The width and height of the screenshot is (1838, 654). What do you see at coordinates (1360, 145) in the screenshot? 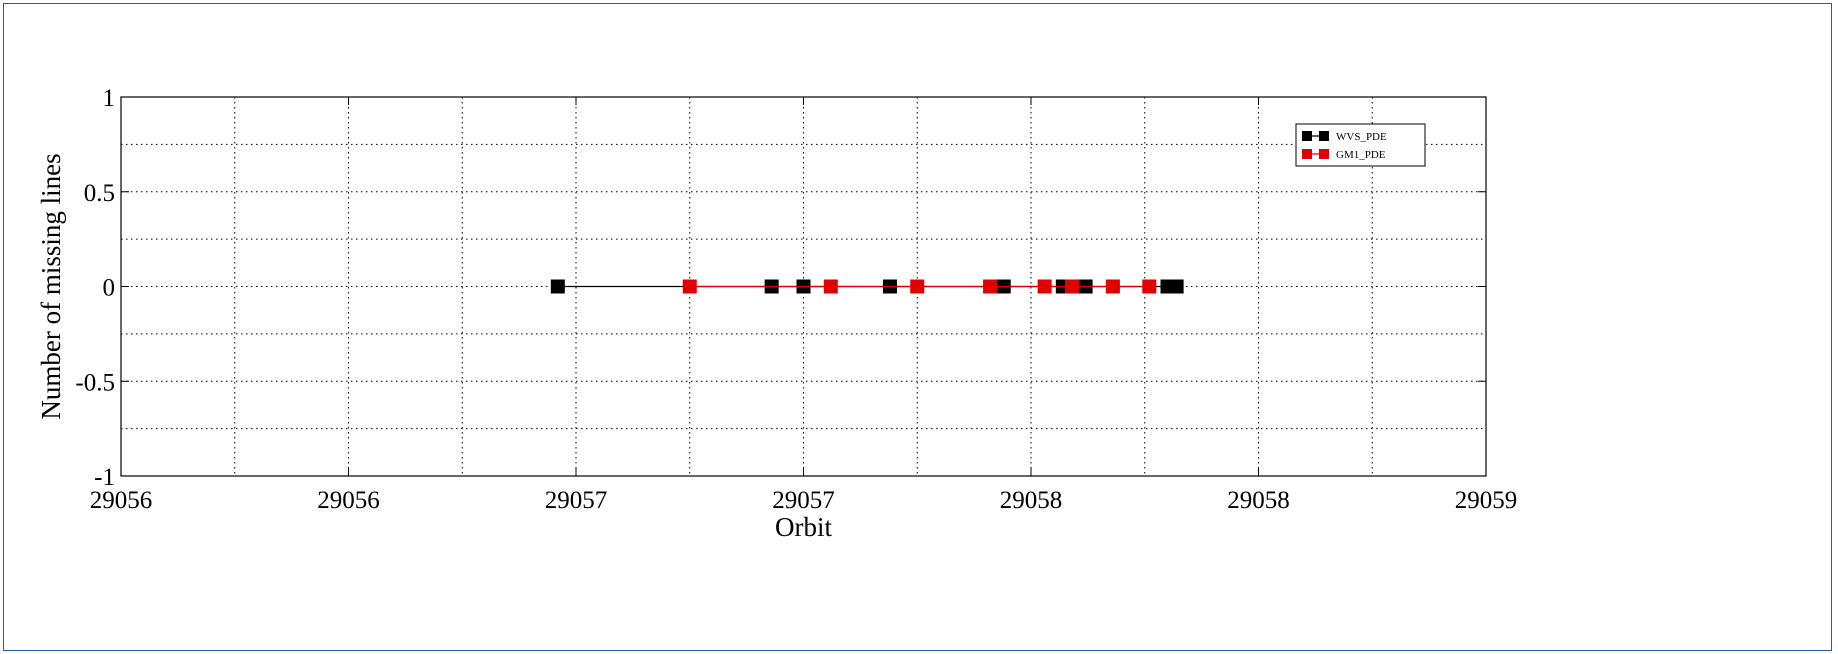
I see `legend-box` at bounding box center [1360, 145].